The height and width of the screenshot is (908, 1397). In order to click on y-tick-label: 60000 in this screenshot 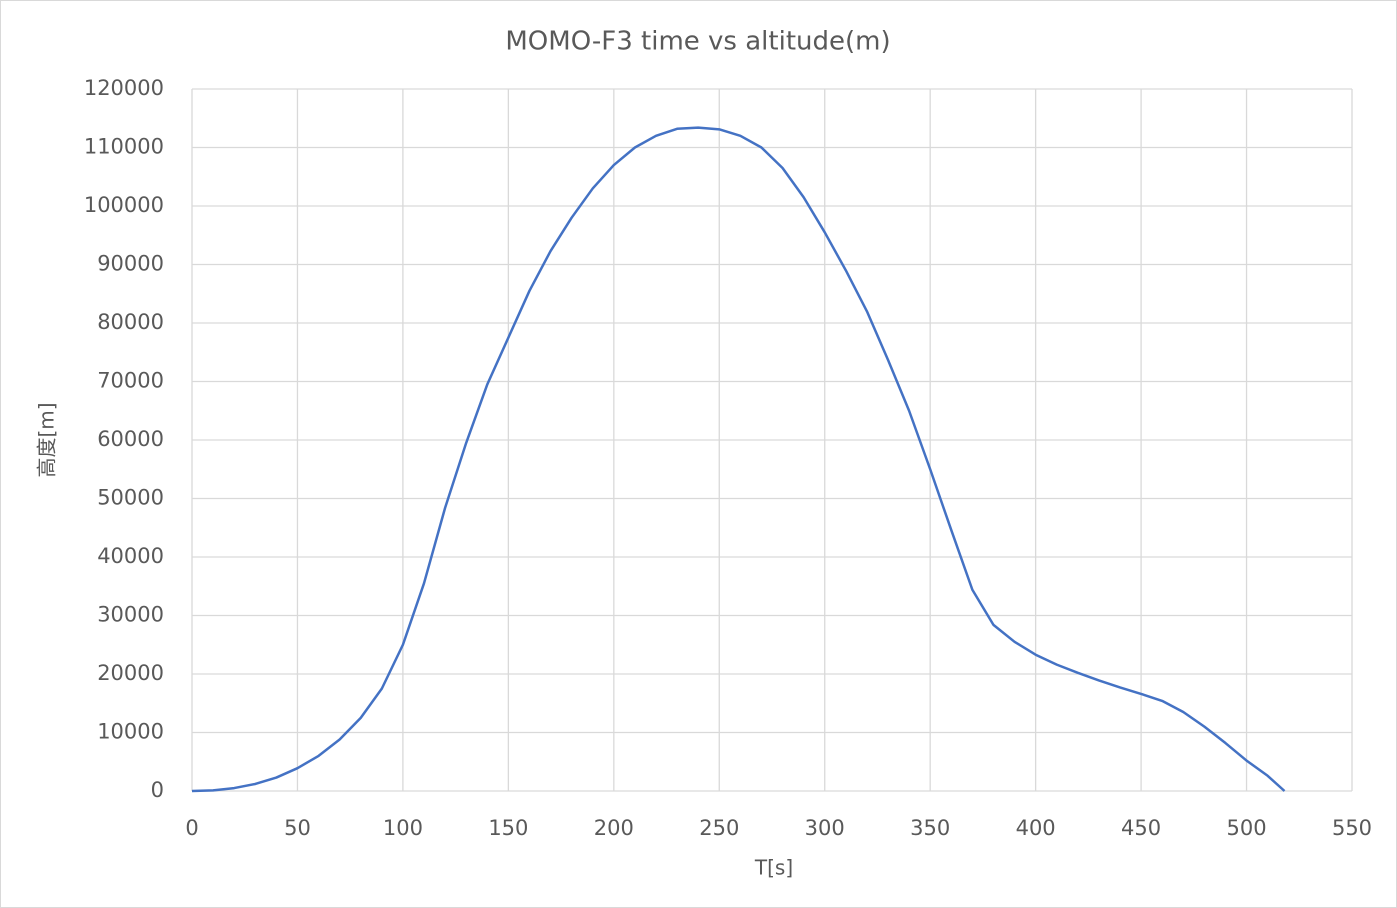, I will do `click(130, 439)`.